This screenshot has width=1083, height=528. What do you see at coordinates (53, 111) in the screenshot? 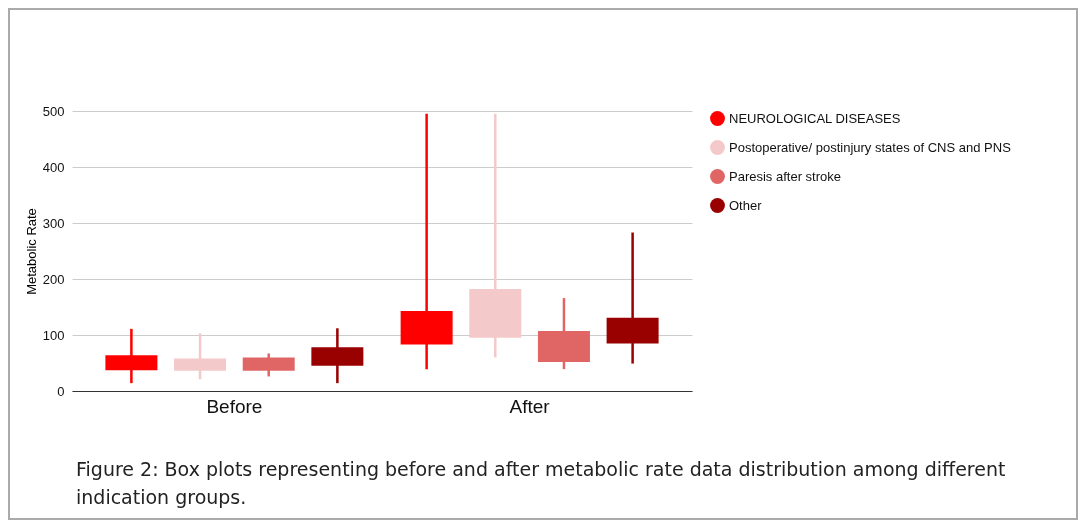
I see `y-tick-label: 500` at bounding box center [53, 111].